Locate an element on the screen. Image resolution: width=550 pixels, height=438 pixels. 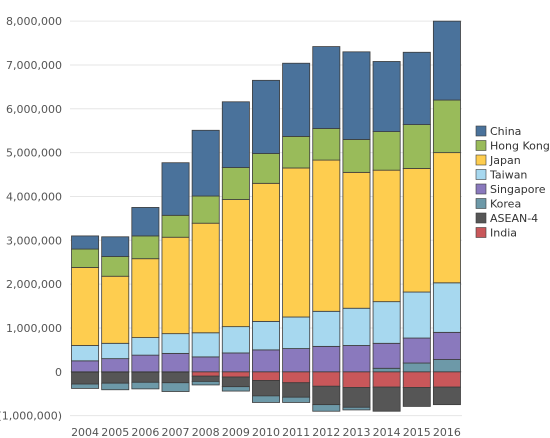
x-tick-label: 2005 is located at coordinates (115, 432).